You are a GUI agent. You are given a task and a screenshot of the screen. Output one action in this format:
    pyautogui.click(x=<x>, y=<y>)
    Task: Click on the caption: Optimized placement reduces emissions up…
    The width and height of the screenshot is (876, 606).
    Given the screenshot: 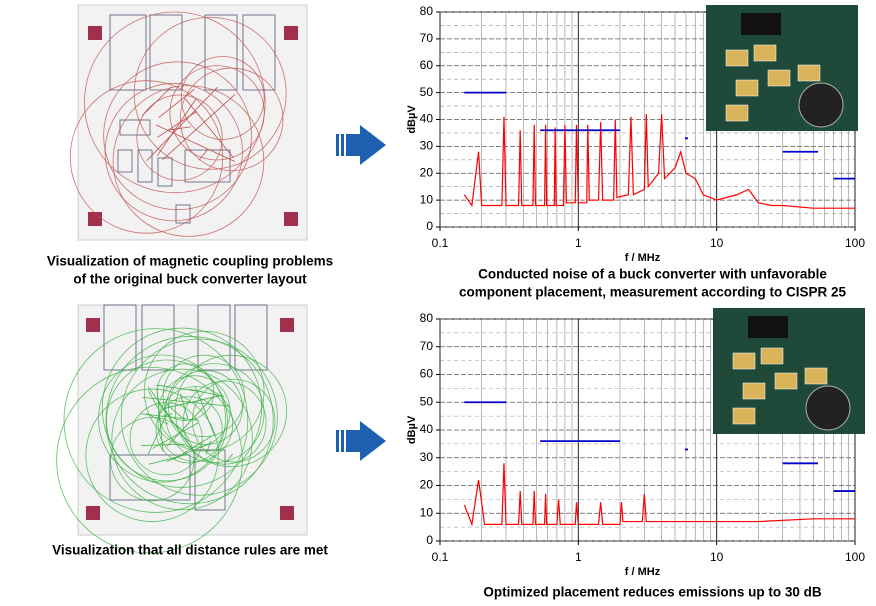 What is the action you would take?
    pyautogui.click(x=652, y=592)
    